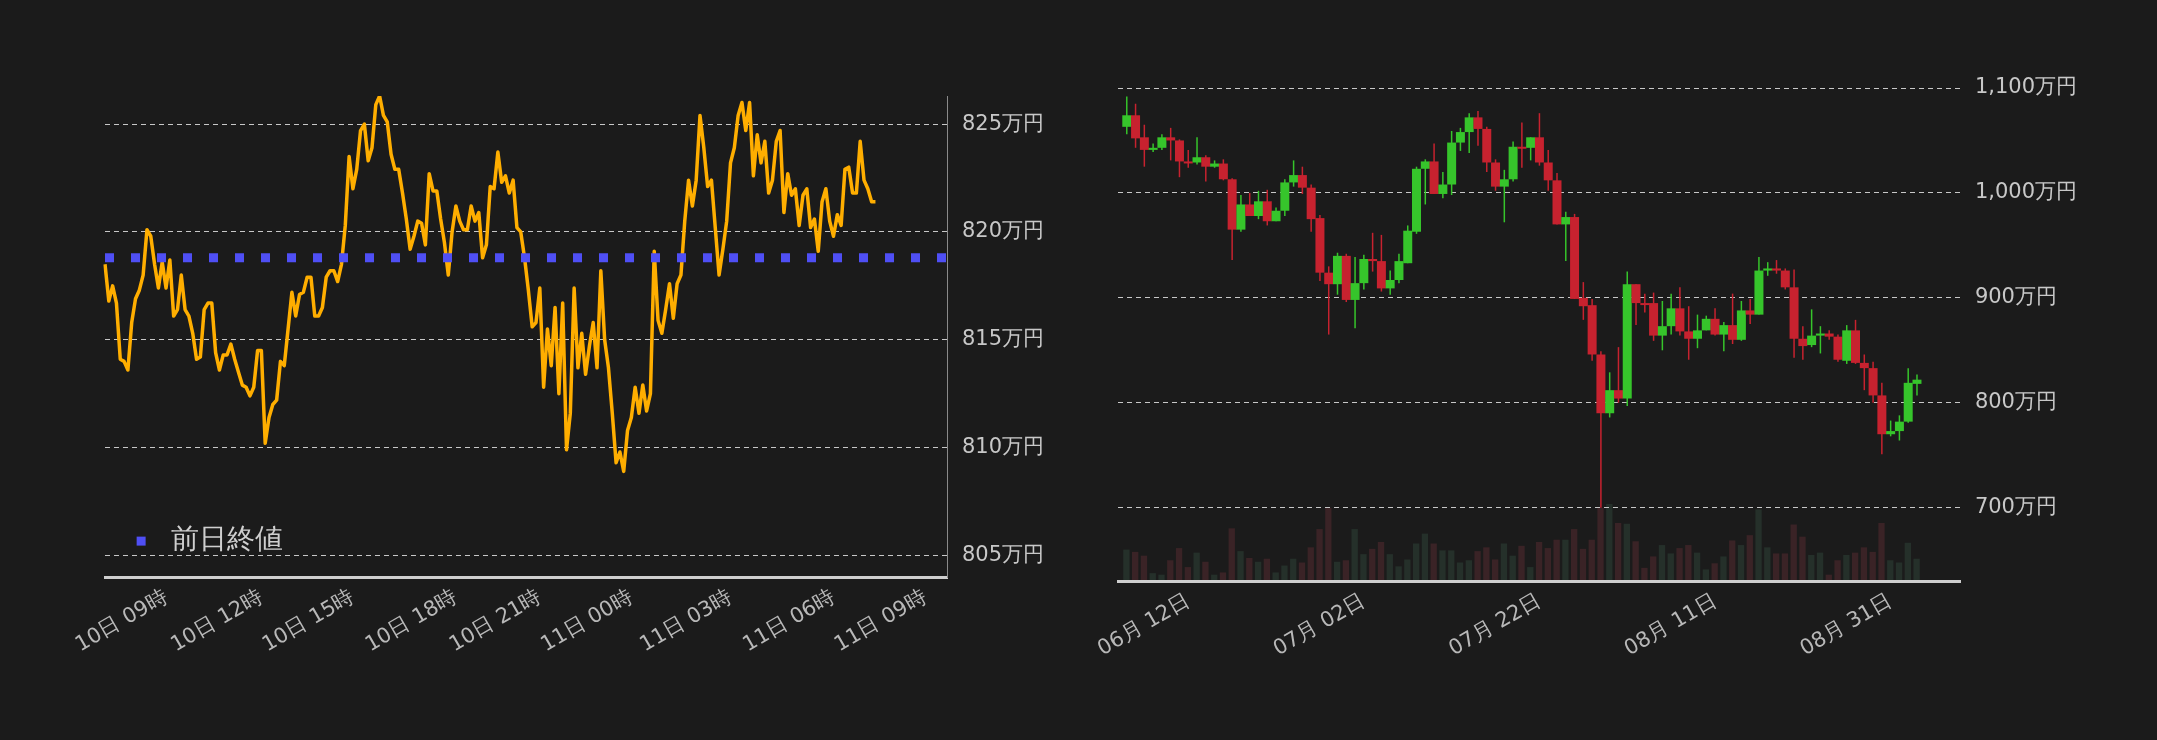 The image size is (2157, 740). I want to click on x-tick-label: 06月 12日, so click(1143, 624).